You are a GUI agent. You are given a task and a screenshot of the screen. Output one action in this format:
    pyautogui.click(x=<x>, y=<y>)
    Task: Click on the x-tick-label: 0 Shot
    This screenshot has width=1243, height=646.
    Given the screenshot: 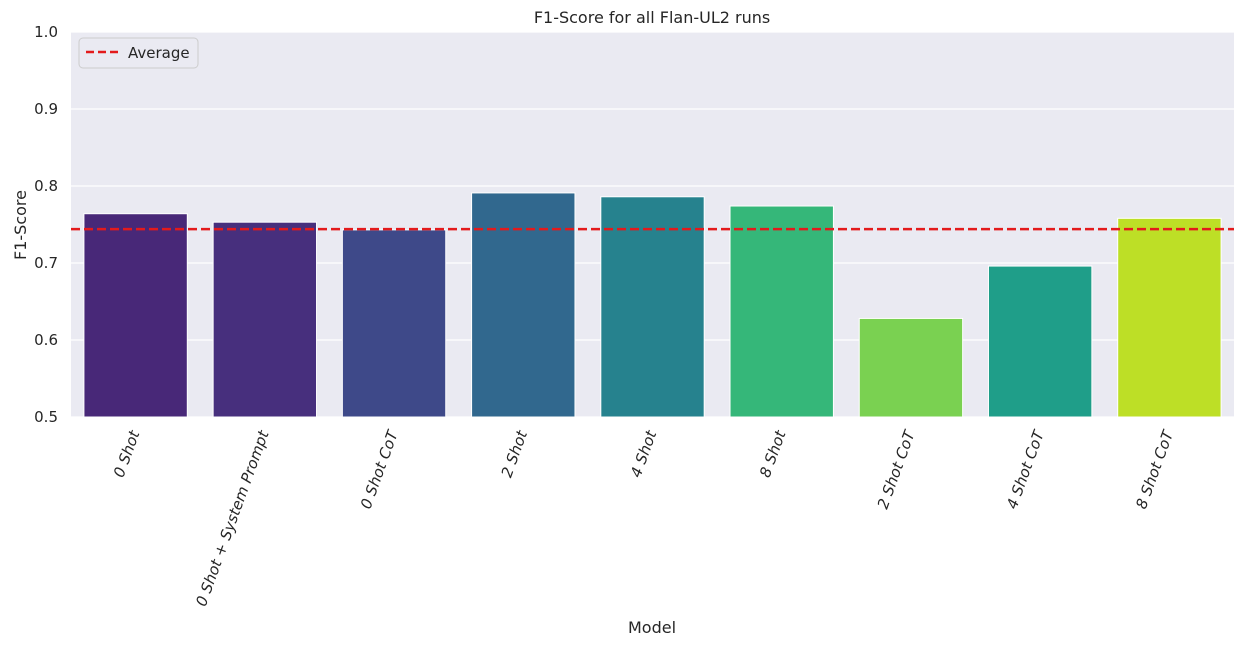 What is the action you would take?
    pyautogui.click(x=127, y=453)
    